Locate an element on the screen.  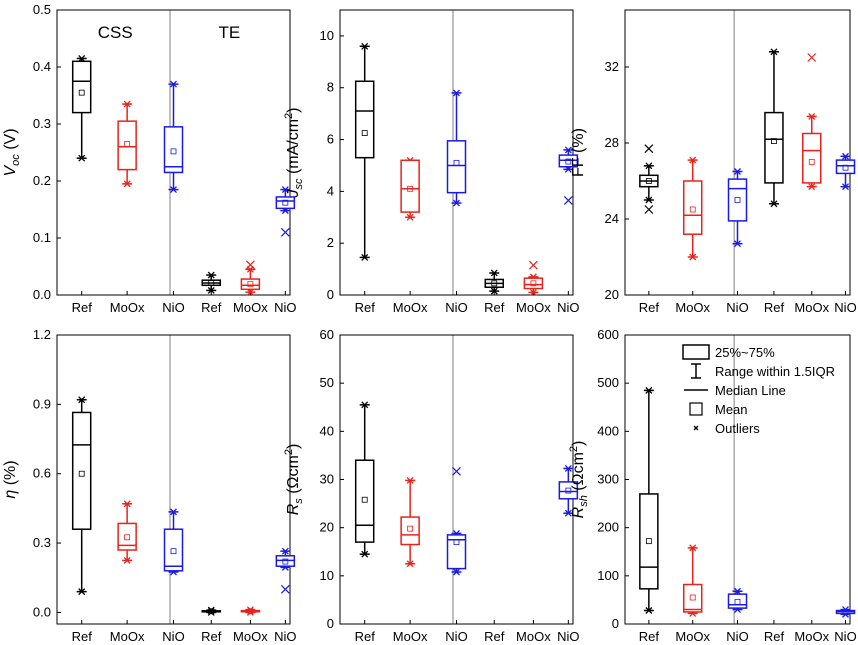
y-tick-label: 0.3 is located at coordinates (42, 542).